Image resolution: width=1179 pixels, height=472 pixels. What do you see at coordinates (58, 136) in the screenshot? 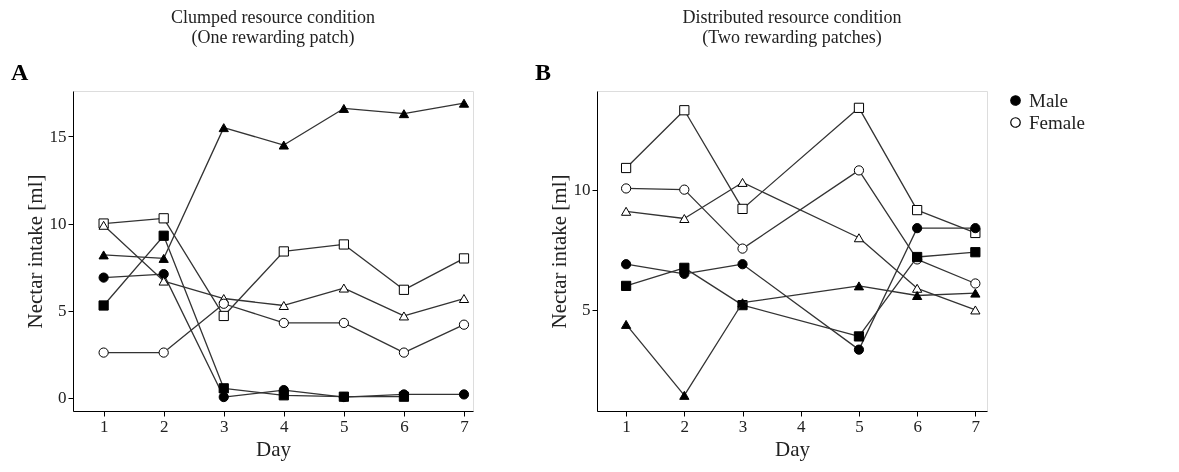
I see `y-tick-label: 15` at bounding box center [58, 136].